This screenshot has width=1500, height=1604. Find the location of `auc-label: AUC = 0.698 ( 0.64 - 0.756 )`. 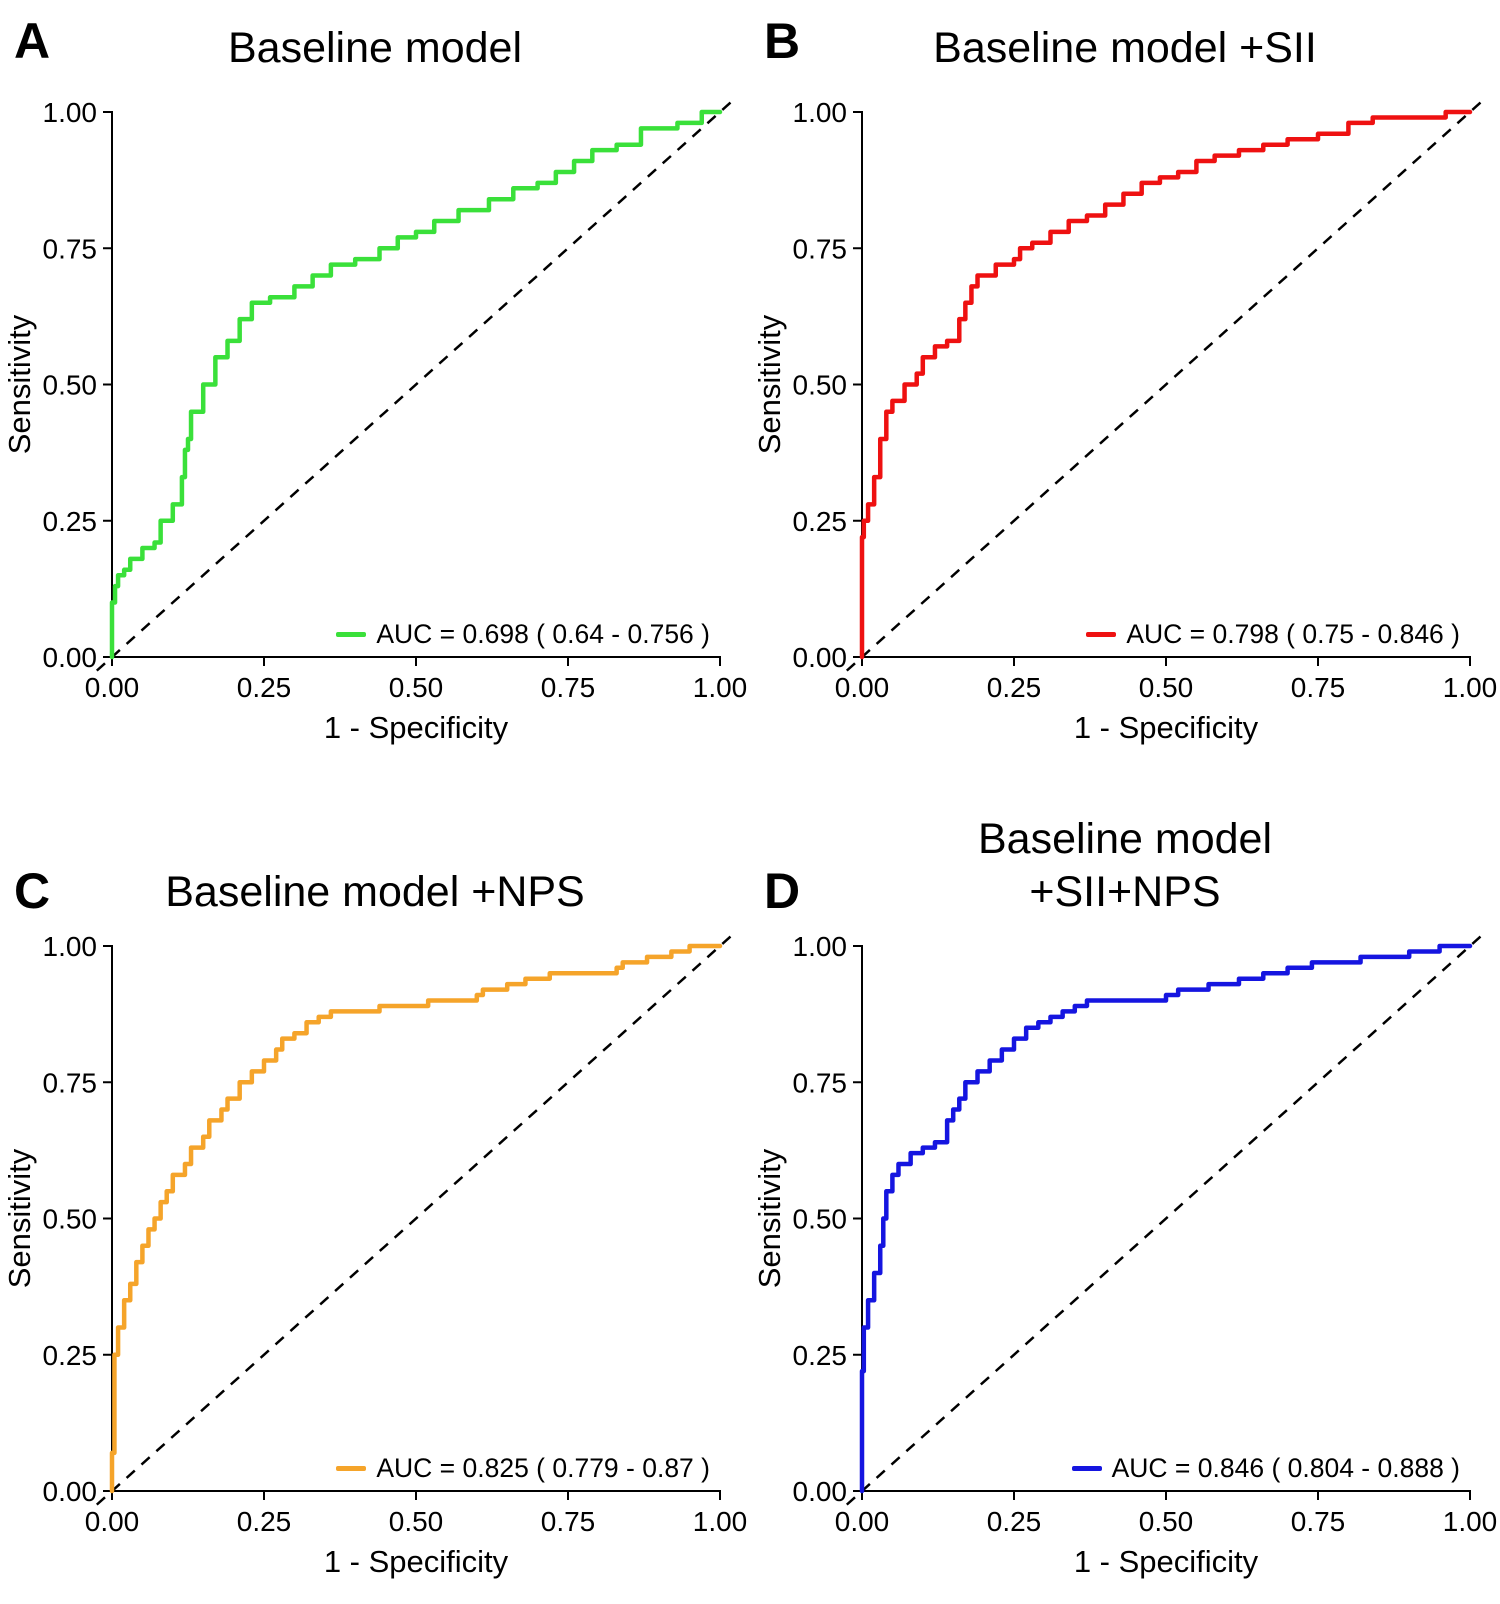

auc-label: AUC = 0.698 ( 0.64 - 0.756 ) is located at coordinates (543, 634).